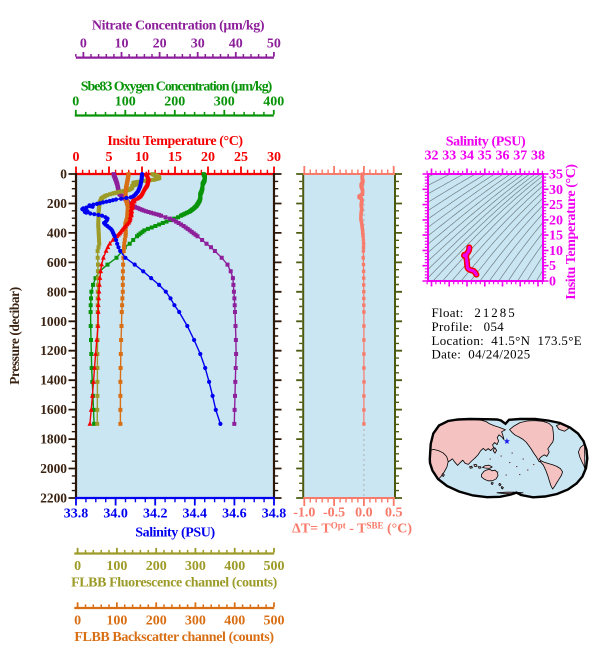 This screenshot has height=668, width=609. What do you see at coordinates (14, 336) in the screenshot?
I see `svg-text: Pressure (decibar)` at bounding box center [14, 336].